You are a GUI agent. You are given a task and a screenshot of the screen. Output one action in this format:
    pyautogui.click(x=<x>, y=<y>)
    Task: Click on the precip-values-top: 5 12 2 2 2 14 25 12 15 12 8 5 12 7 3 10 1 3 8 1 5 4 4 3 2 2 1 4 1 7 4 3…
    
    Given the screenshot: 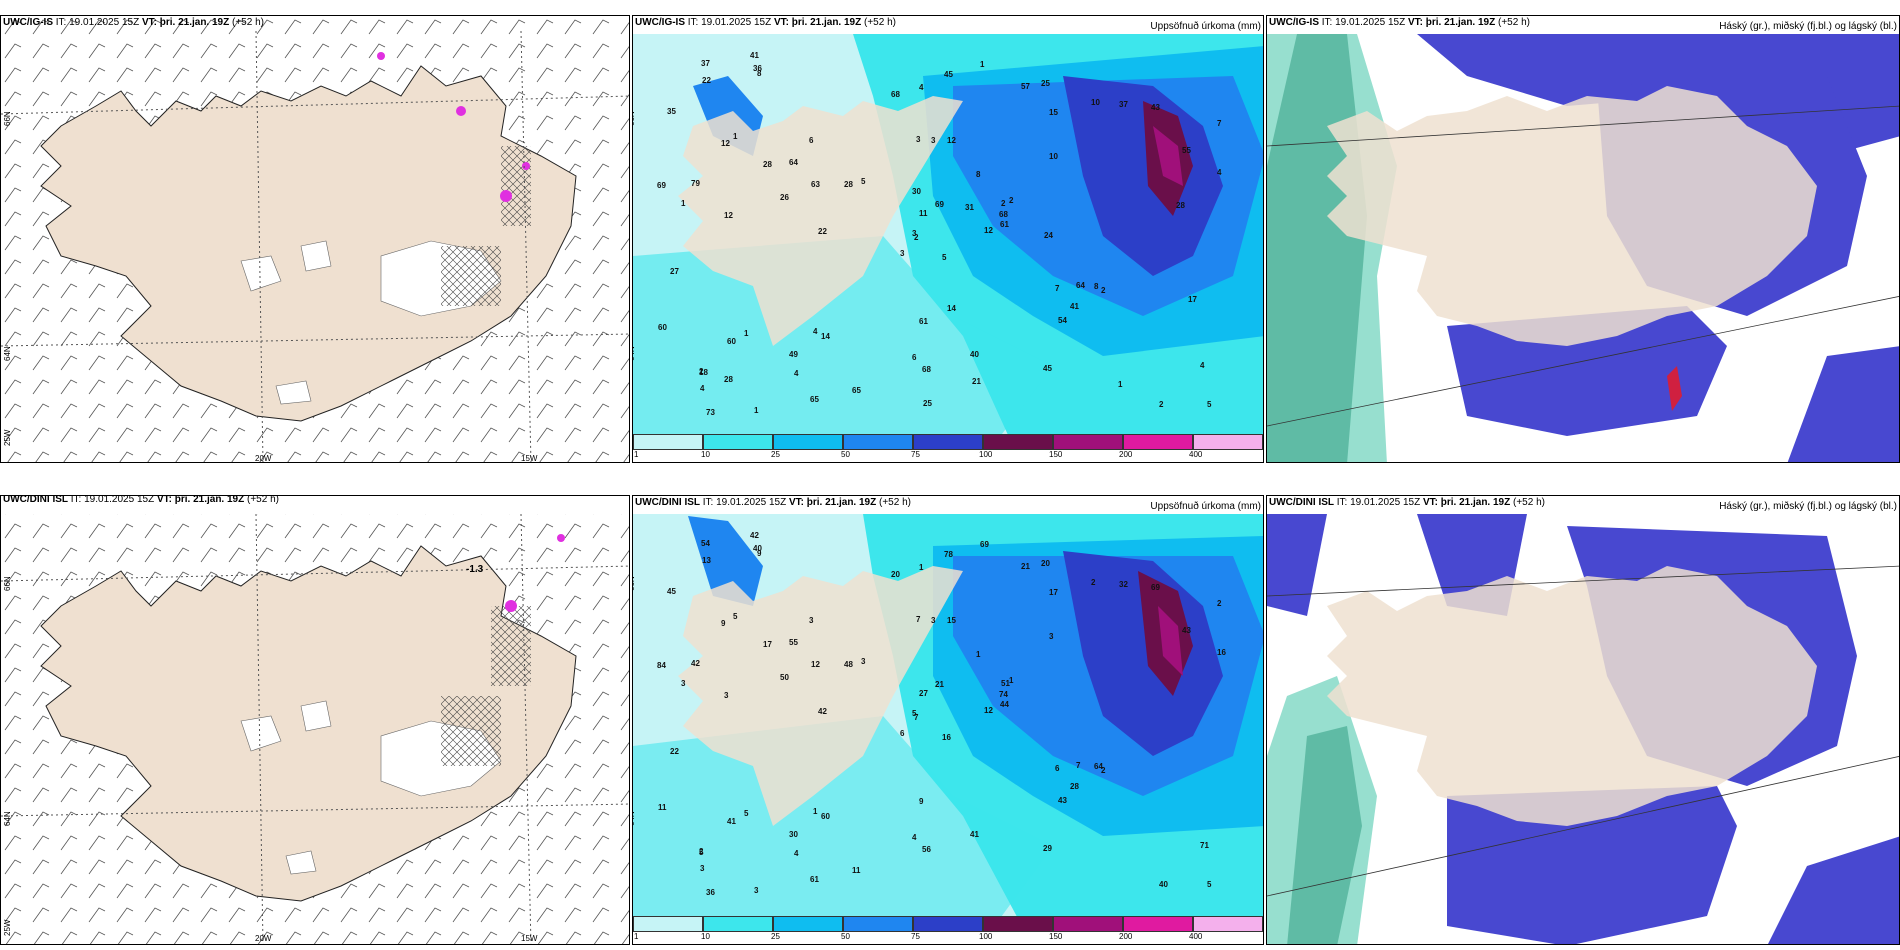 What is the action you would take?
    pyautogui.click(x=948, y=221)
    